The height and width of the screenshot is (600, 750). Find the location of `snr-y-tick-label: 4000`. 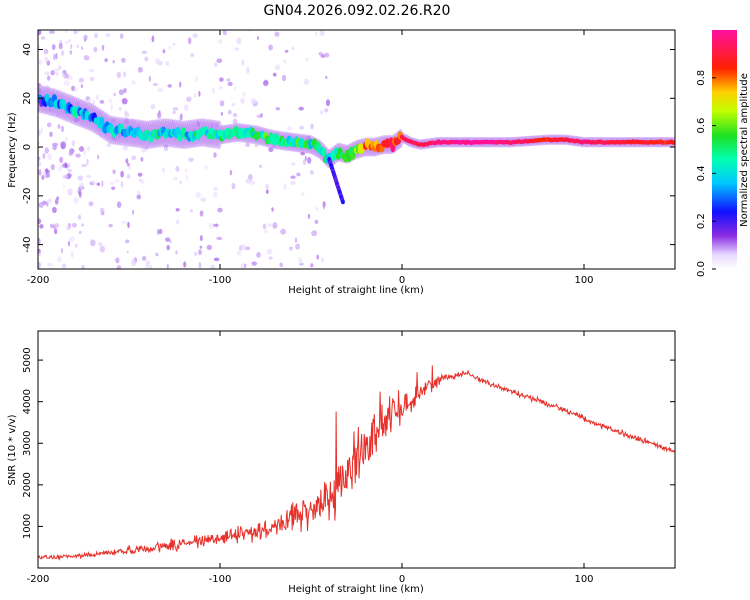

snr-y-tick-label: 4000 is located at coordinates (27, 401).